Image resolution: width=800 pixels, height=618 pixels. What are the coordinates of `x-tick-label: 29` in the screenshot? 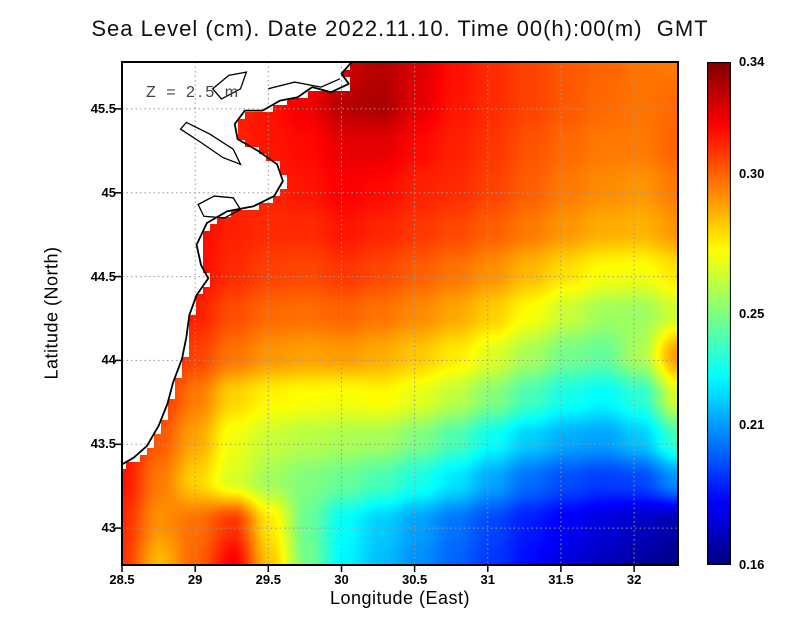 It's located at (195, 579).